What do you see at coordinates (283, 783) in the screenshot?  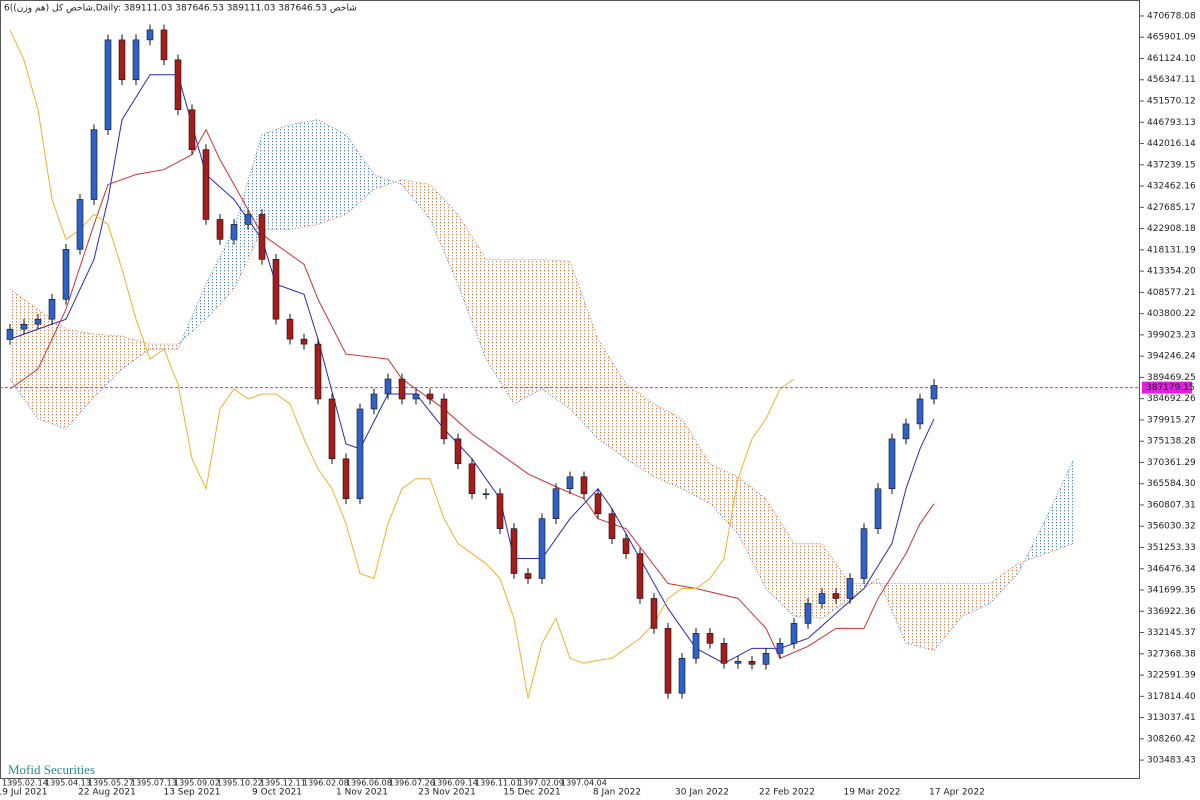 I see `x-alt-date-label: 1395.12.11` at bounding box center [283, 783].